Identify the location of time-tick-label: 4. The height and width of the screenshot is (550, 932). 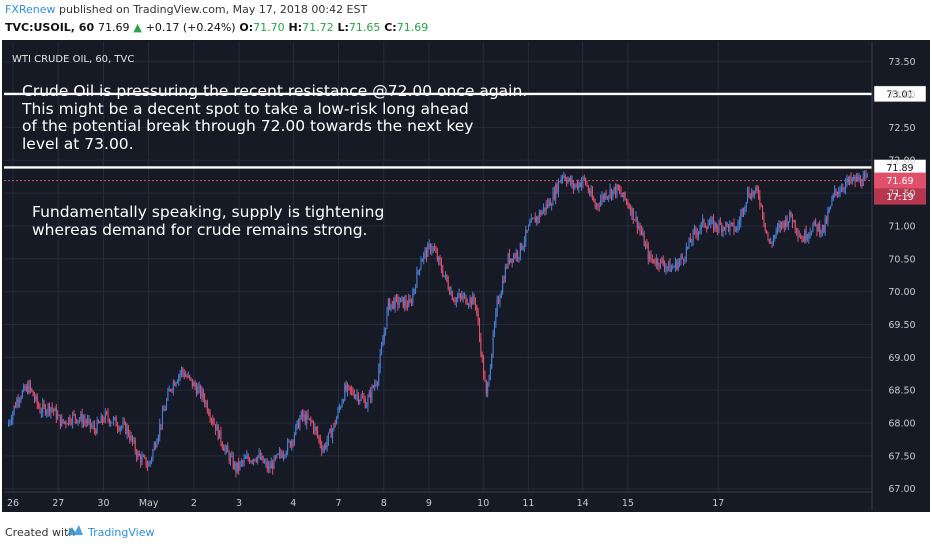
(293, 503).